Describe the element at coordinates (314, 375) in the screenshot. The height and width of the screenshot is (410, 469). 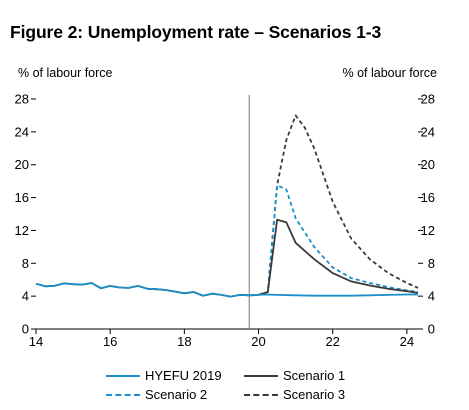
I see `legend-label-scenario-1: Scenario 1` at that location.